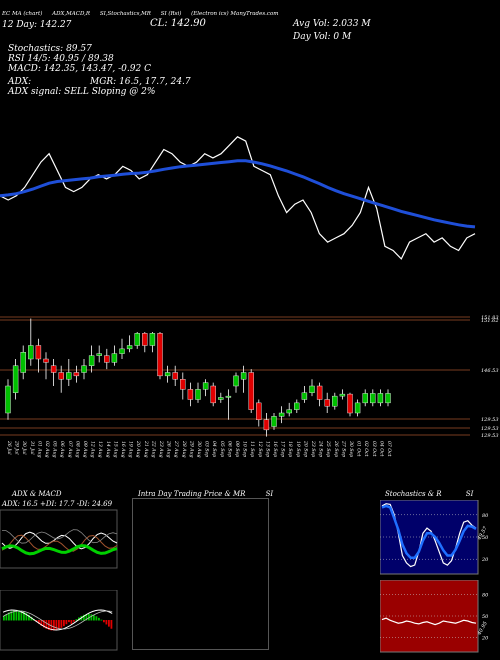  I want to click on x-tick-label: 06 Aug, so click(62, 449).